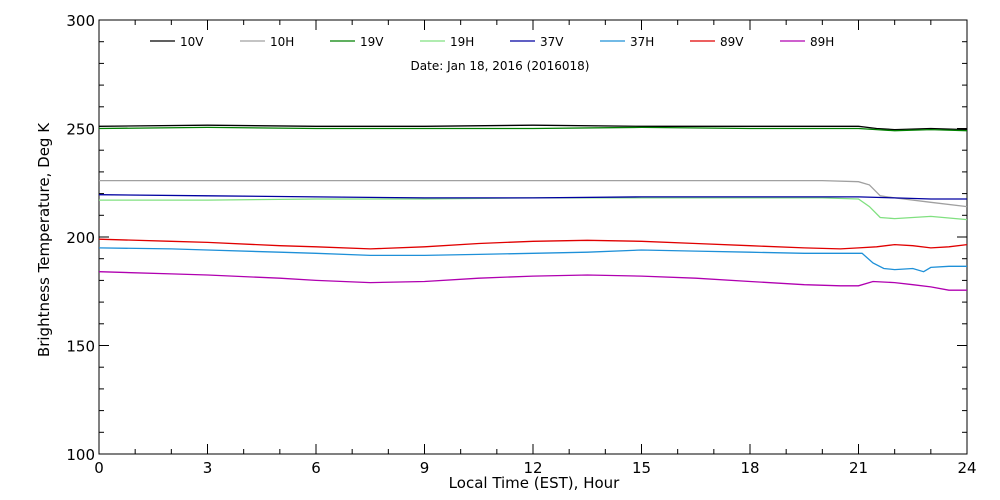 The image size is (1000, 500). I want to click on y-tick-label: 300, so click(80, 21).